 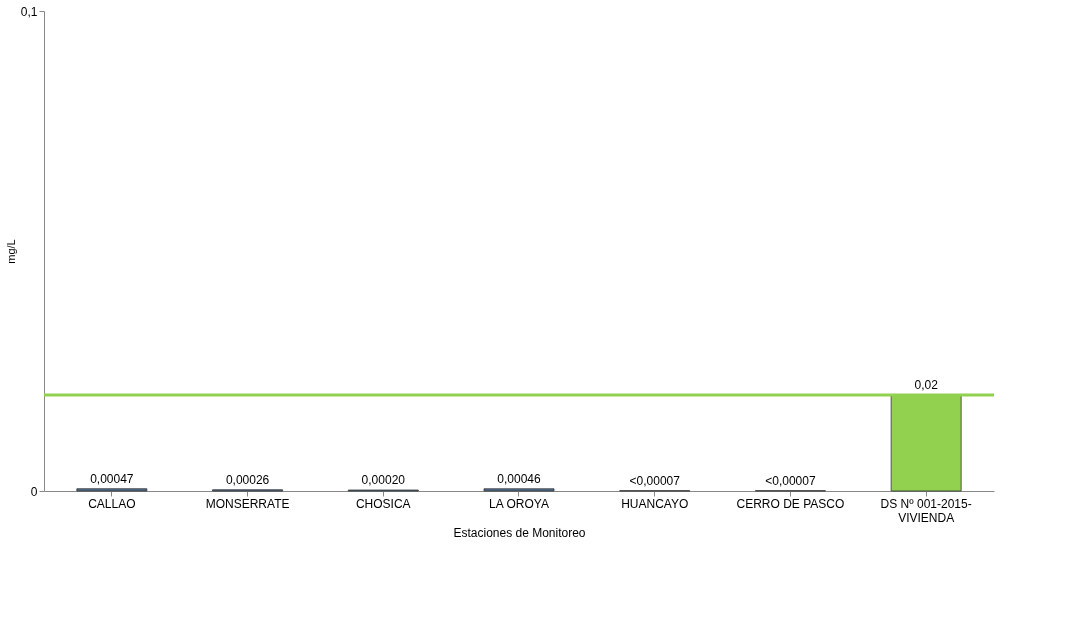 I want to click on x-tick-label: MONSERRATE, so click(x=247, y=503).